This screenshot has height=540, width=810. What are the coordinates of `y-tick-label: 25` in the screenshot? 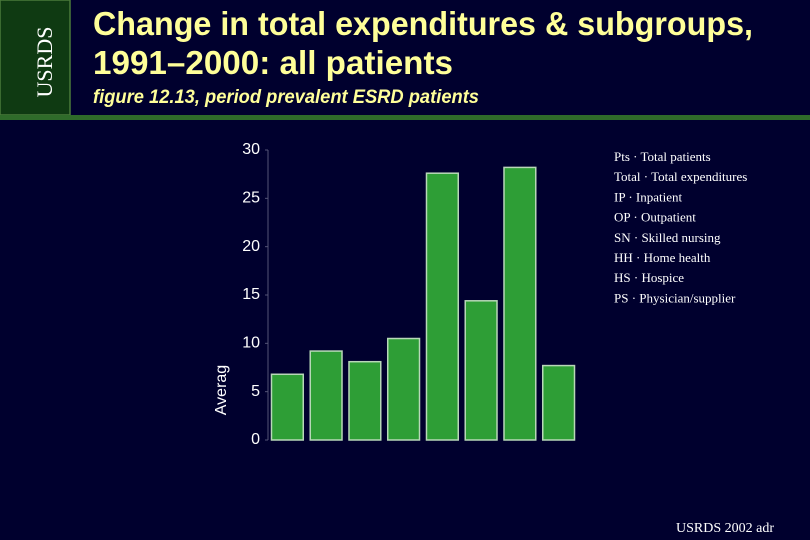 It's located at (251, 198).